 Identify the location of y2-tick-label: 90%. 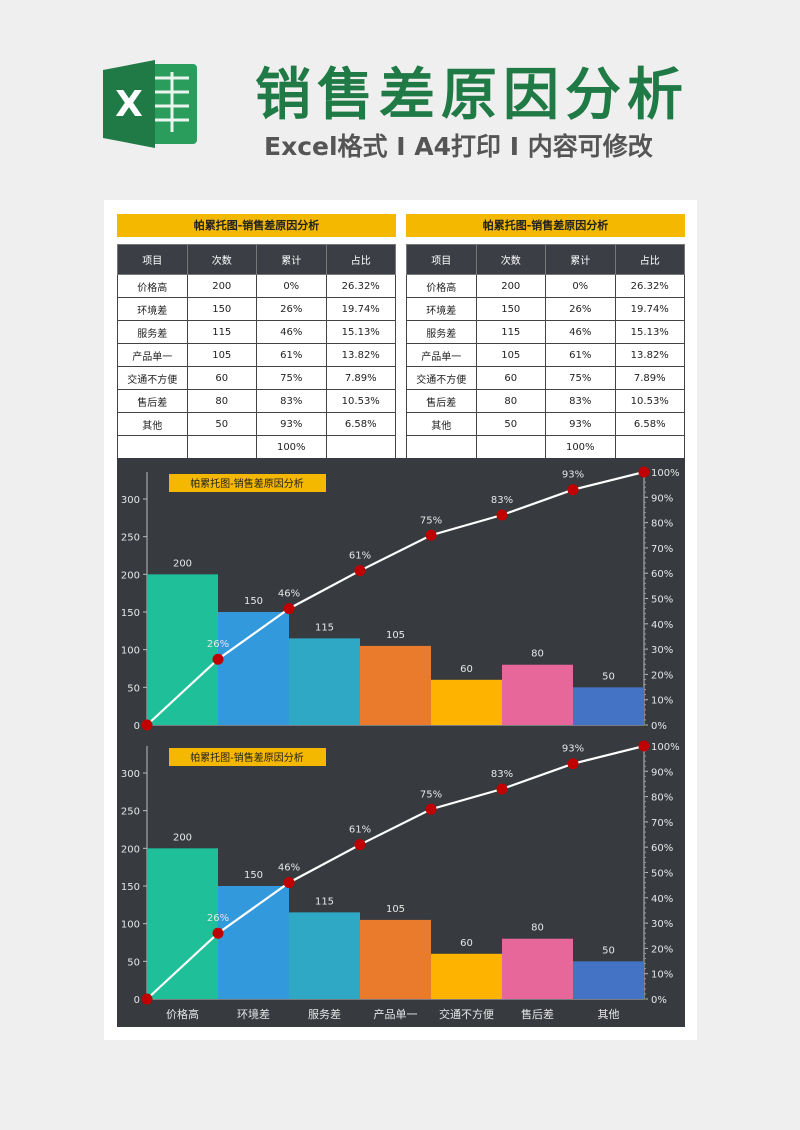
(662, 498).